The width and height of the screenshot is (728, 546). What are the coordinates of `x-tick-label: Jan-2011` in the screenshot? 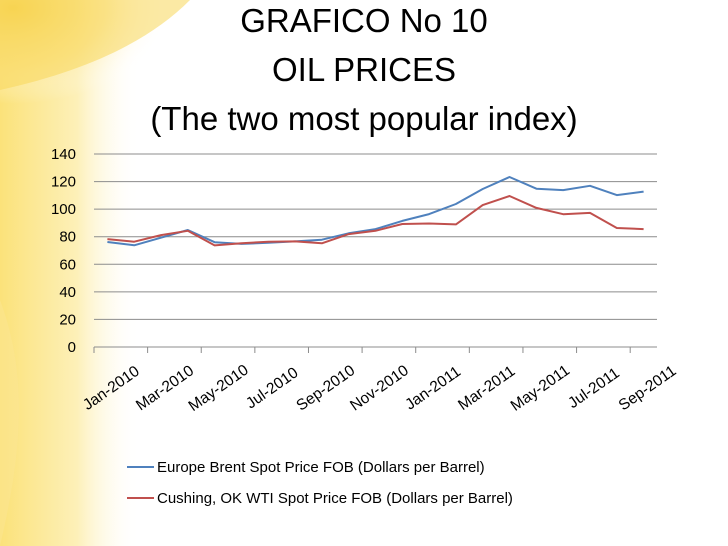 It's located at (433, 388).